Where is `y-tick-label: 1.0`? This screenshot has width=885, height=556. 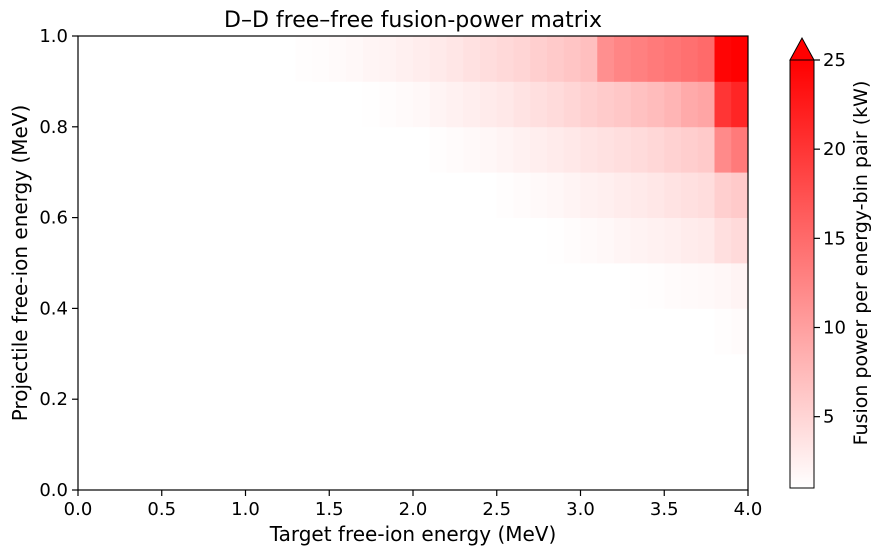 y-tick-label: 1.0 is located at coordinates (53, 36).